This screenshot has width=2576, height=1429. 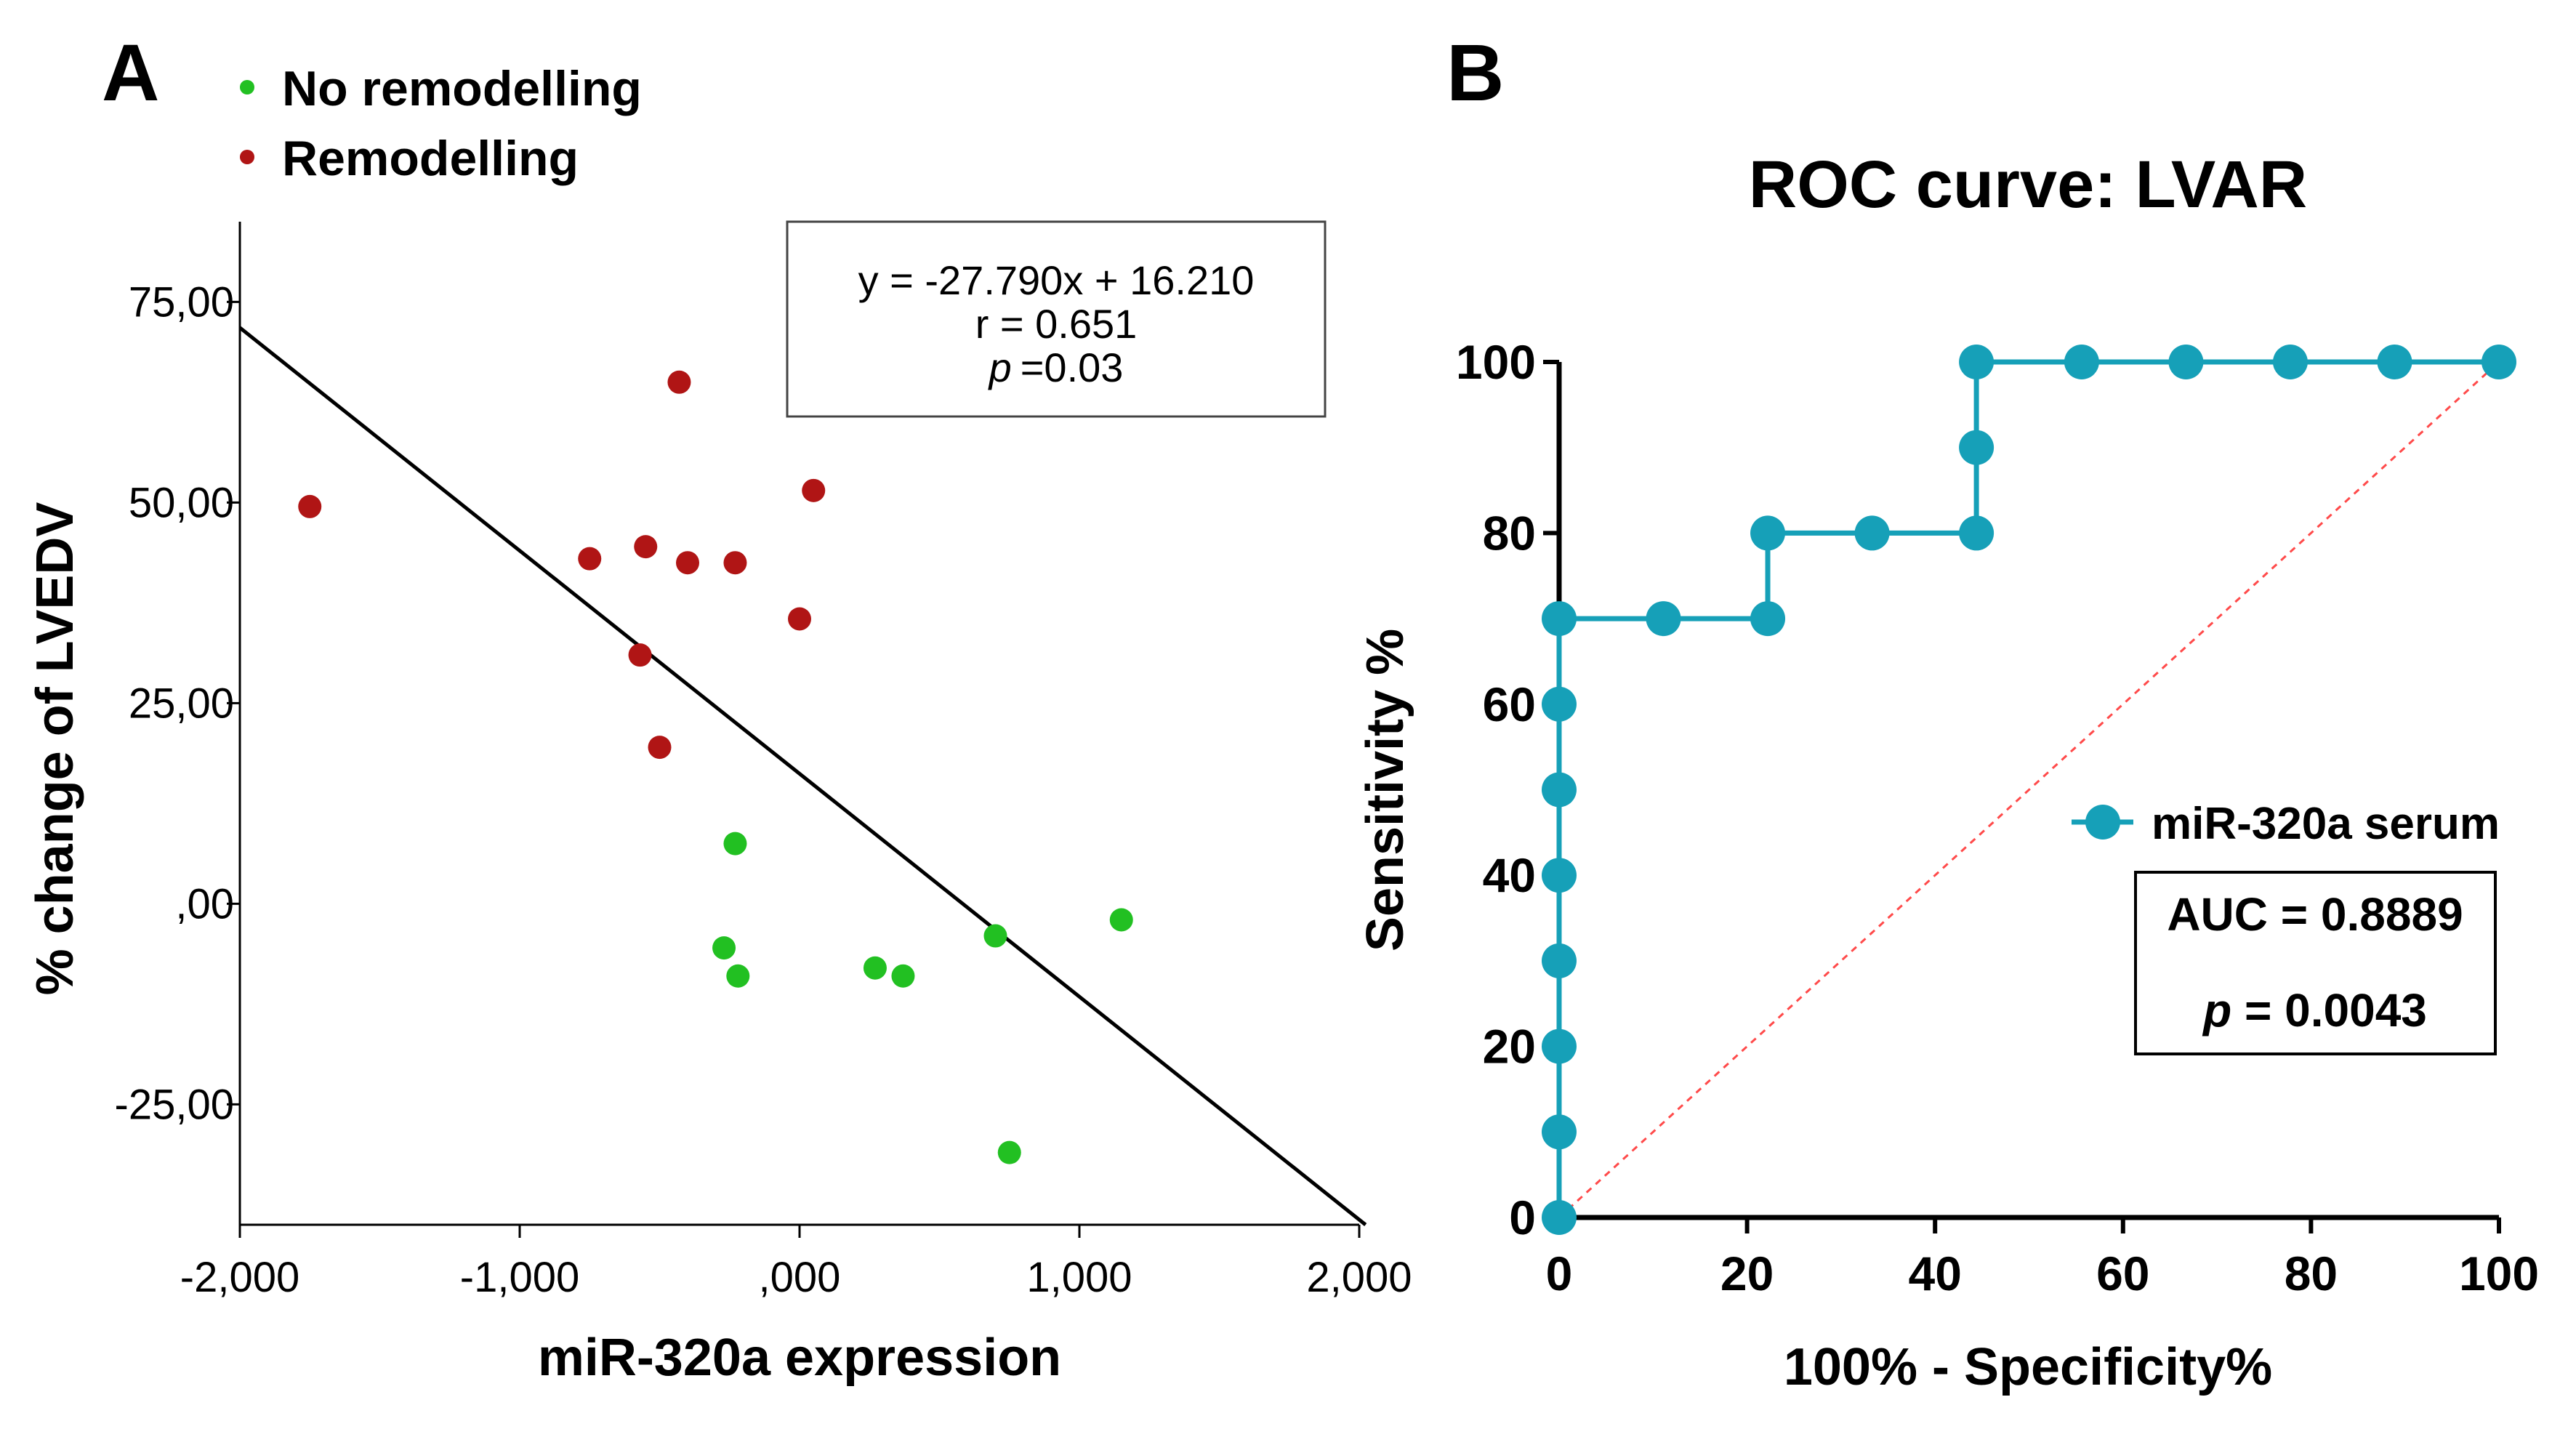 I want to click on scatter-y-tick-label: 50,00, so click(x=181, y=502).